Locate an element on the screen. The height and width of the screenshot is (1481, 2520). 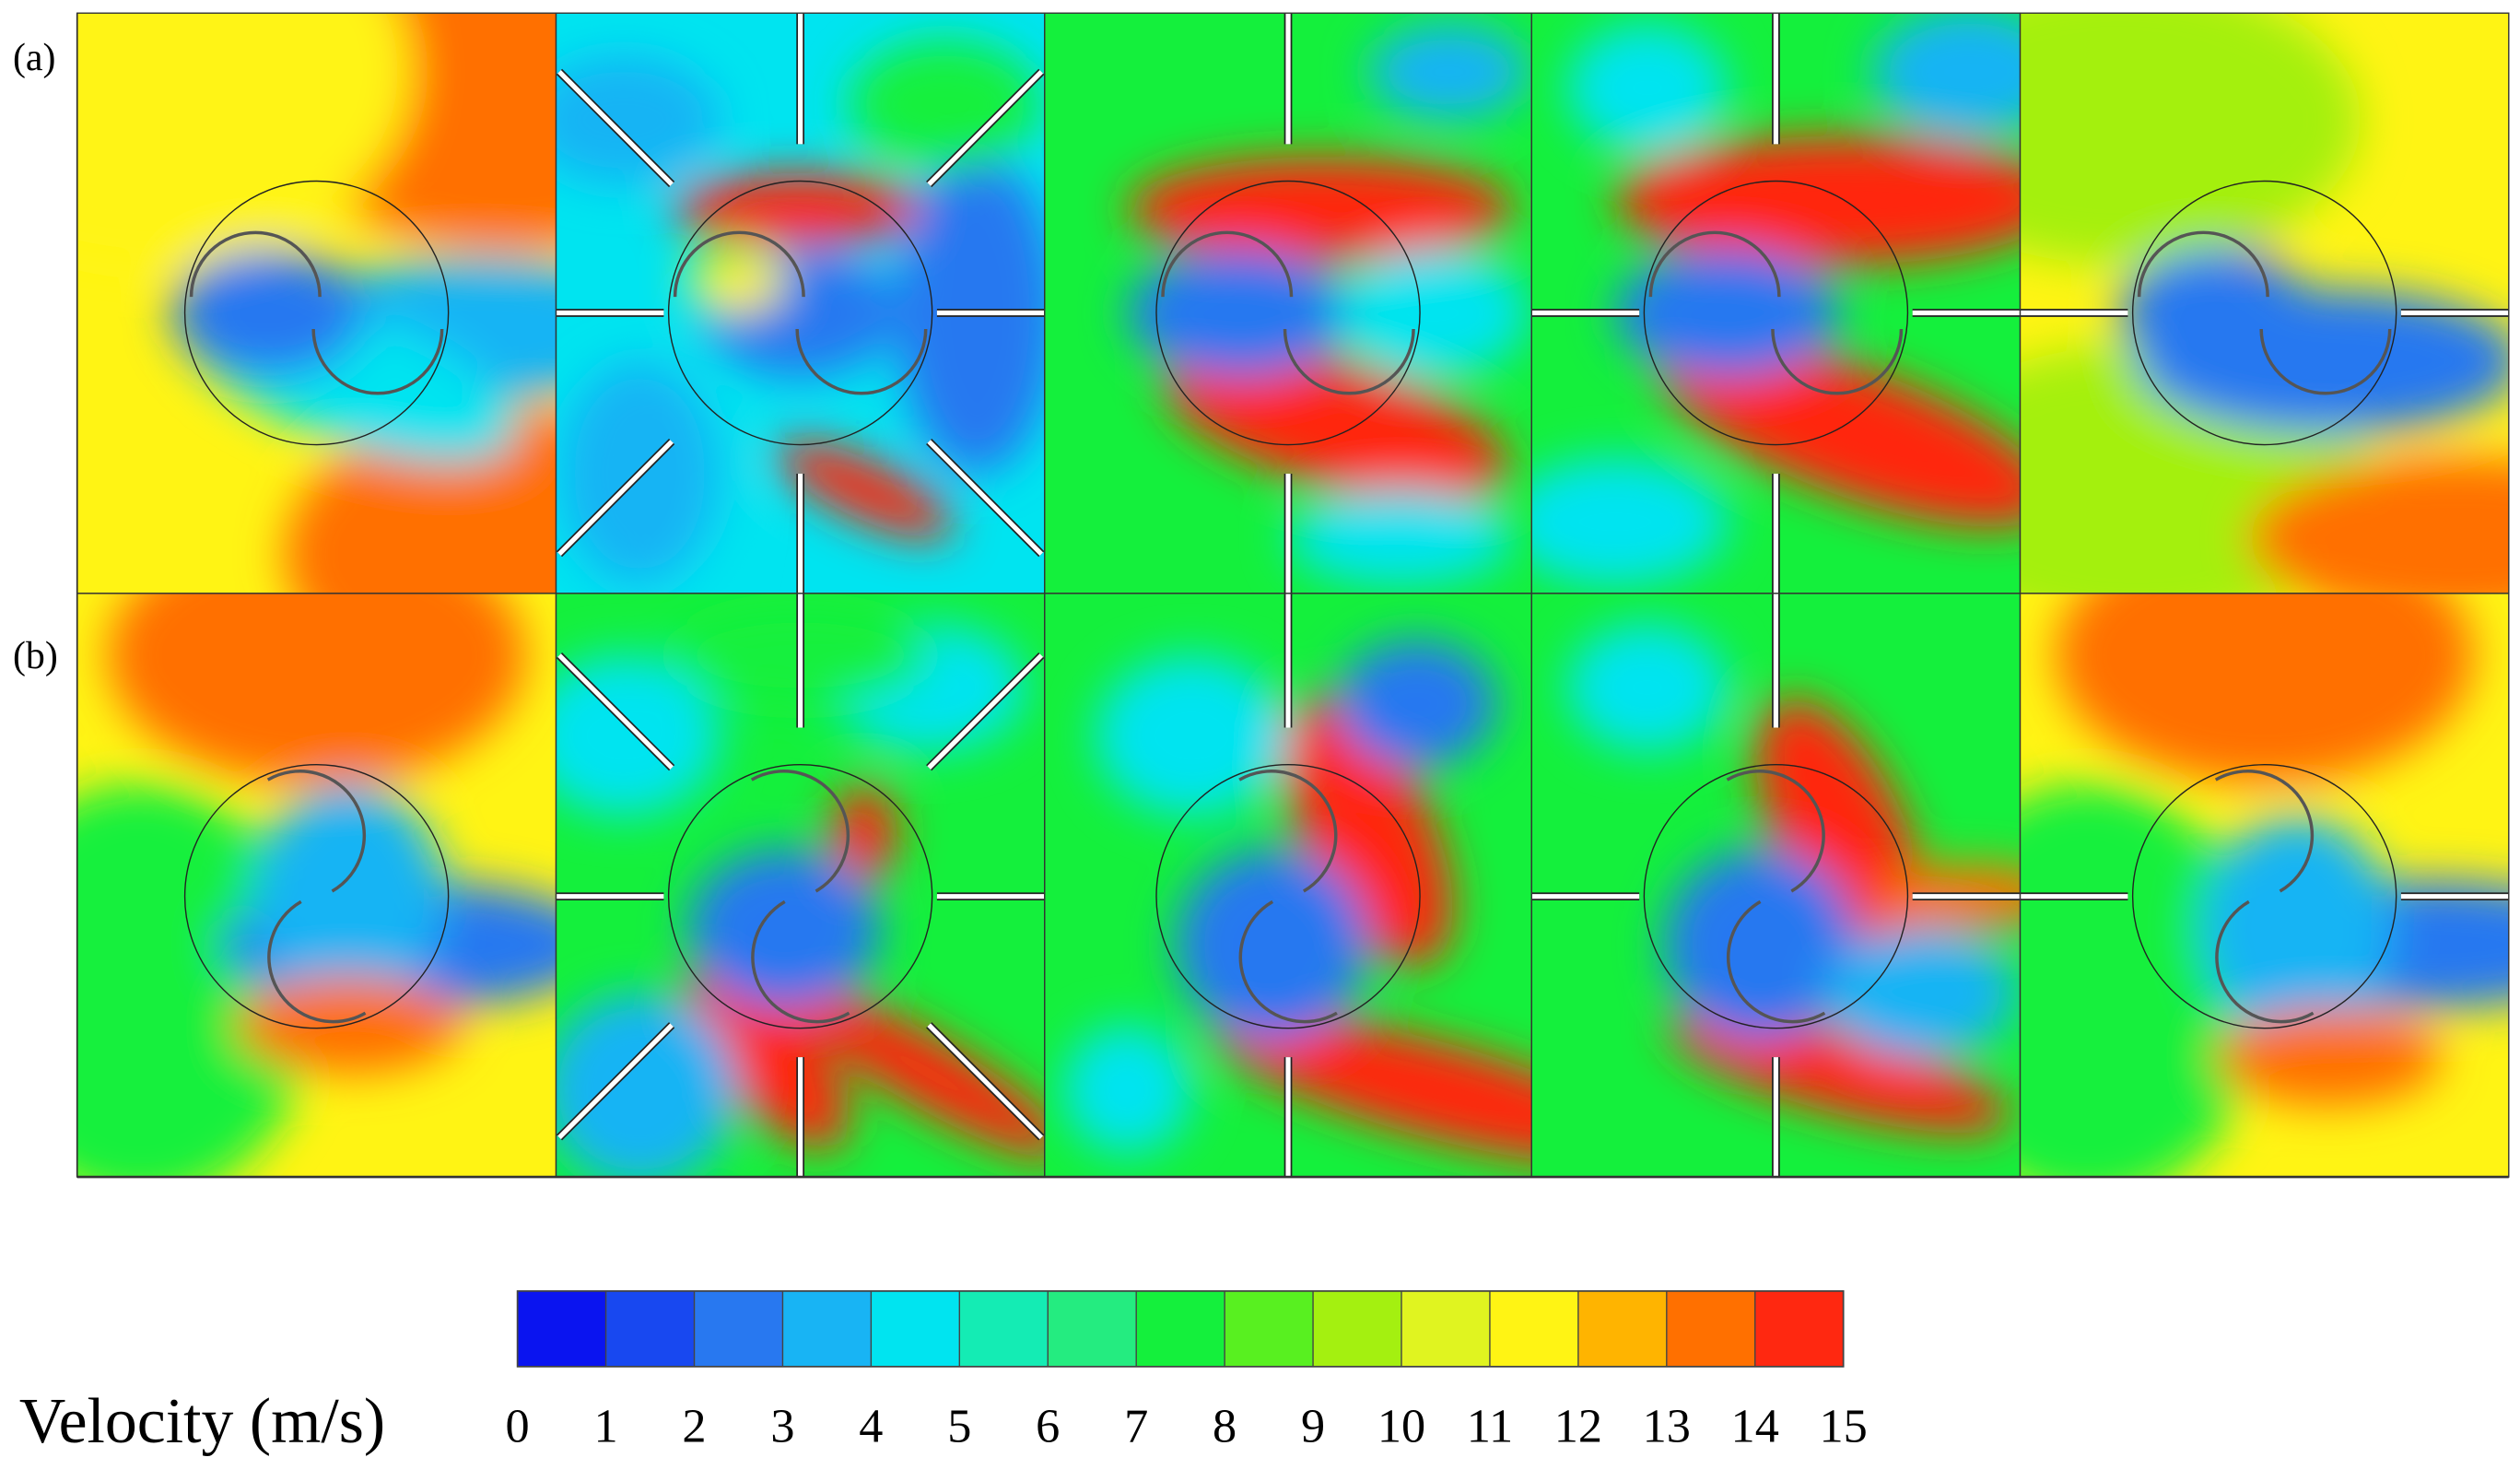
colorbar-tick-label: 15 is located at coordinates (1844, 1426).